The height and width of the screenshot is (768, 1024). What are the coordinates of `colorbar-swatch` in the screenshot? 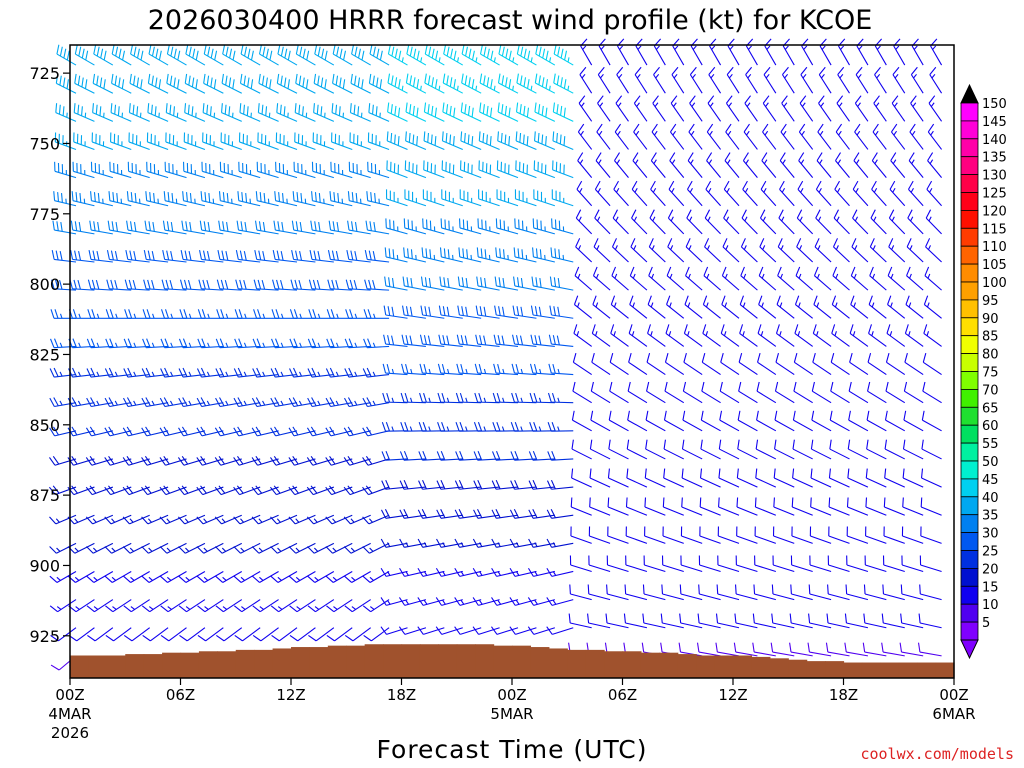 It's located at (969, 416).